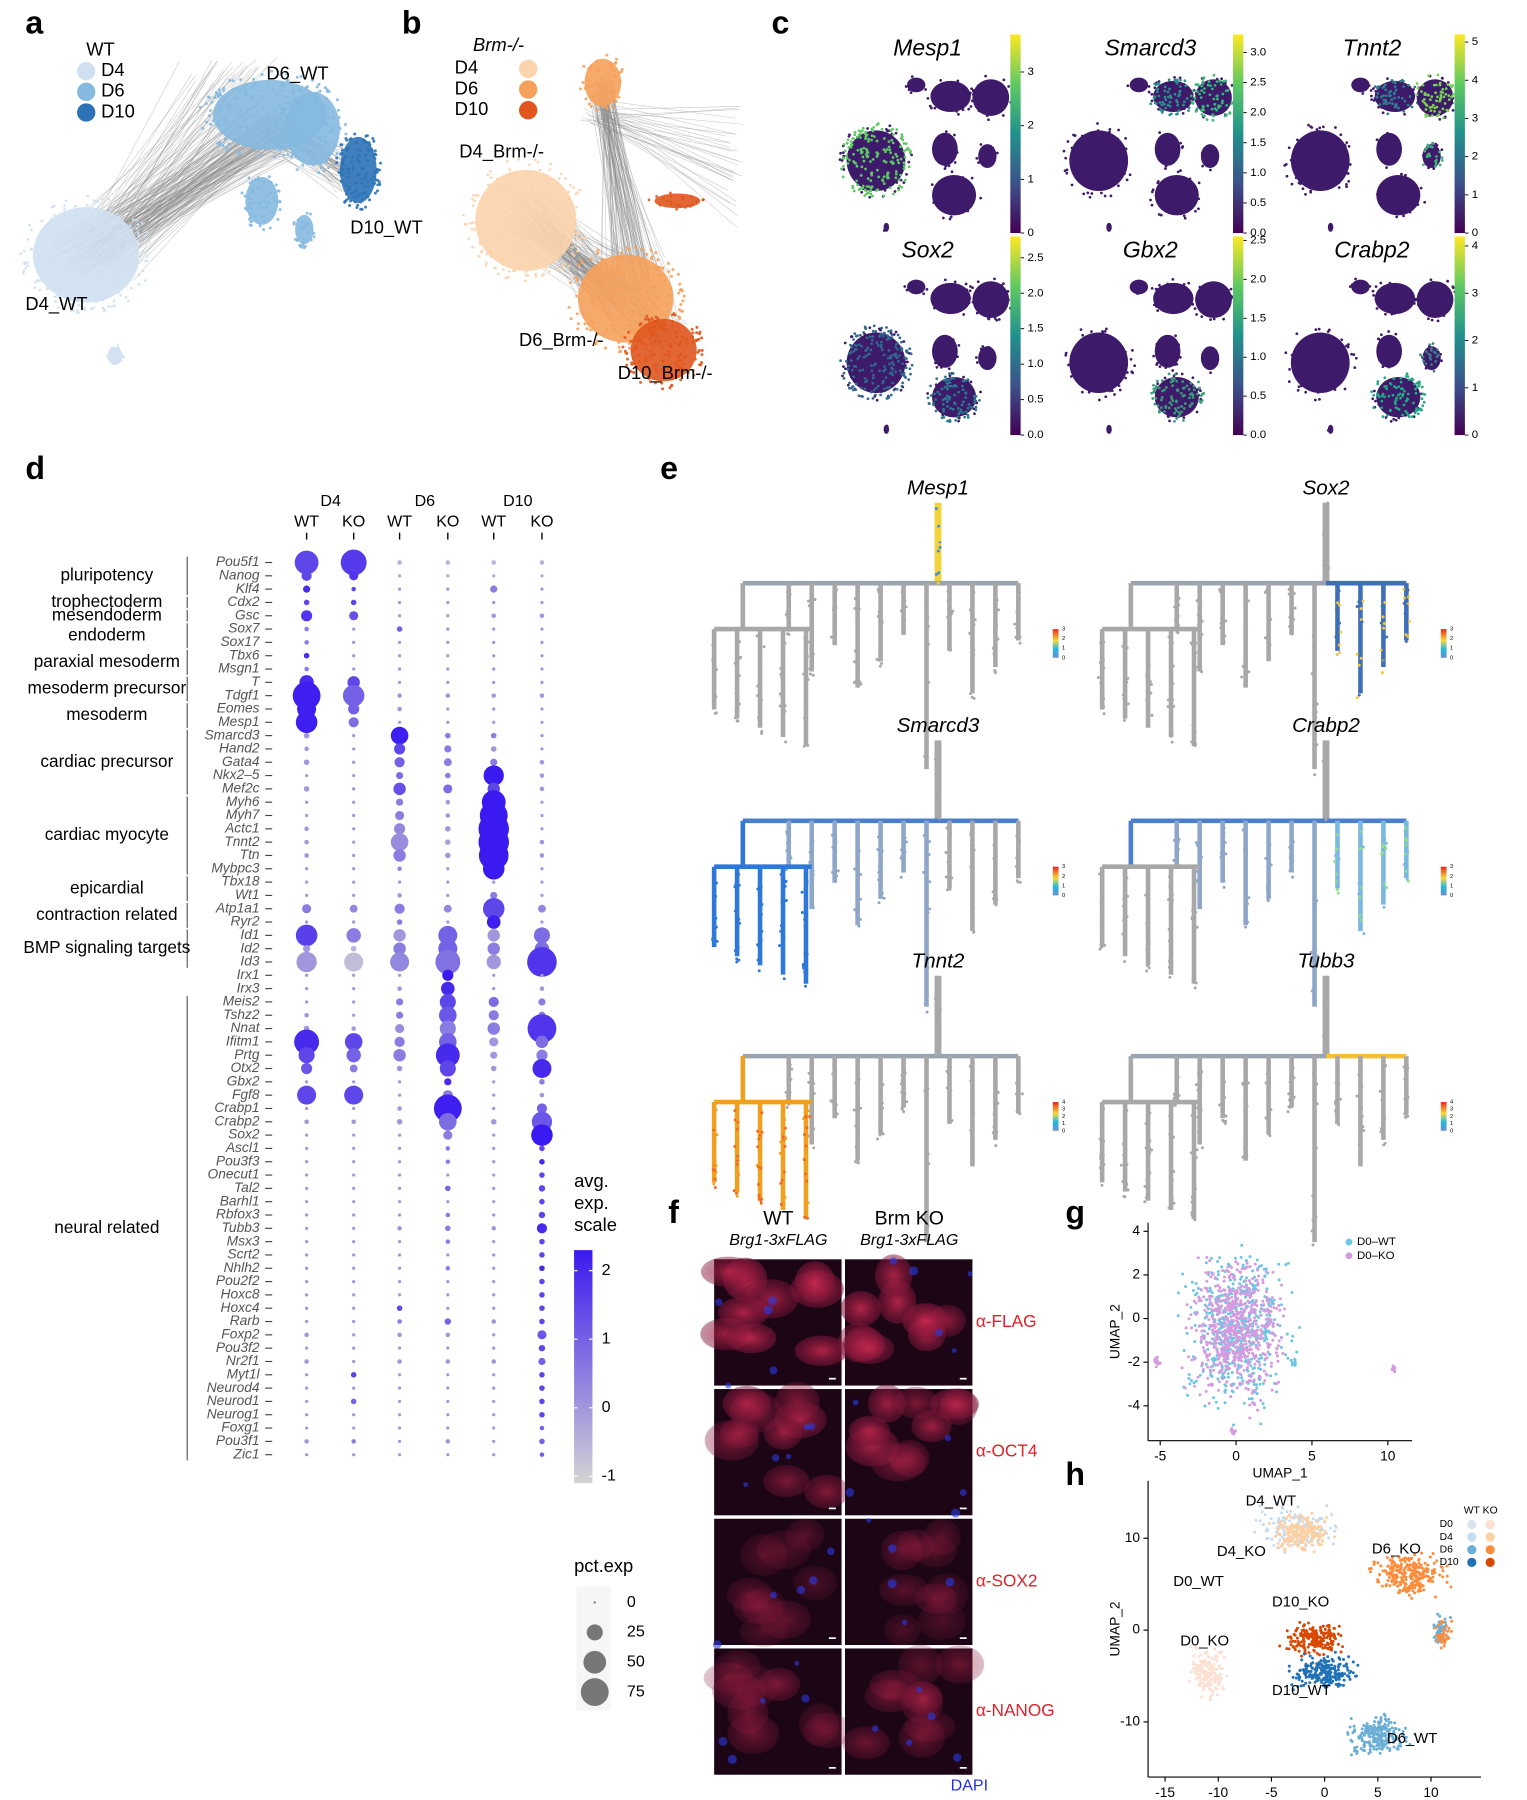  What do you see at coordinates (633, 178) in the screenshot?
I see `edge` at bounding box center [633, 178].